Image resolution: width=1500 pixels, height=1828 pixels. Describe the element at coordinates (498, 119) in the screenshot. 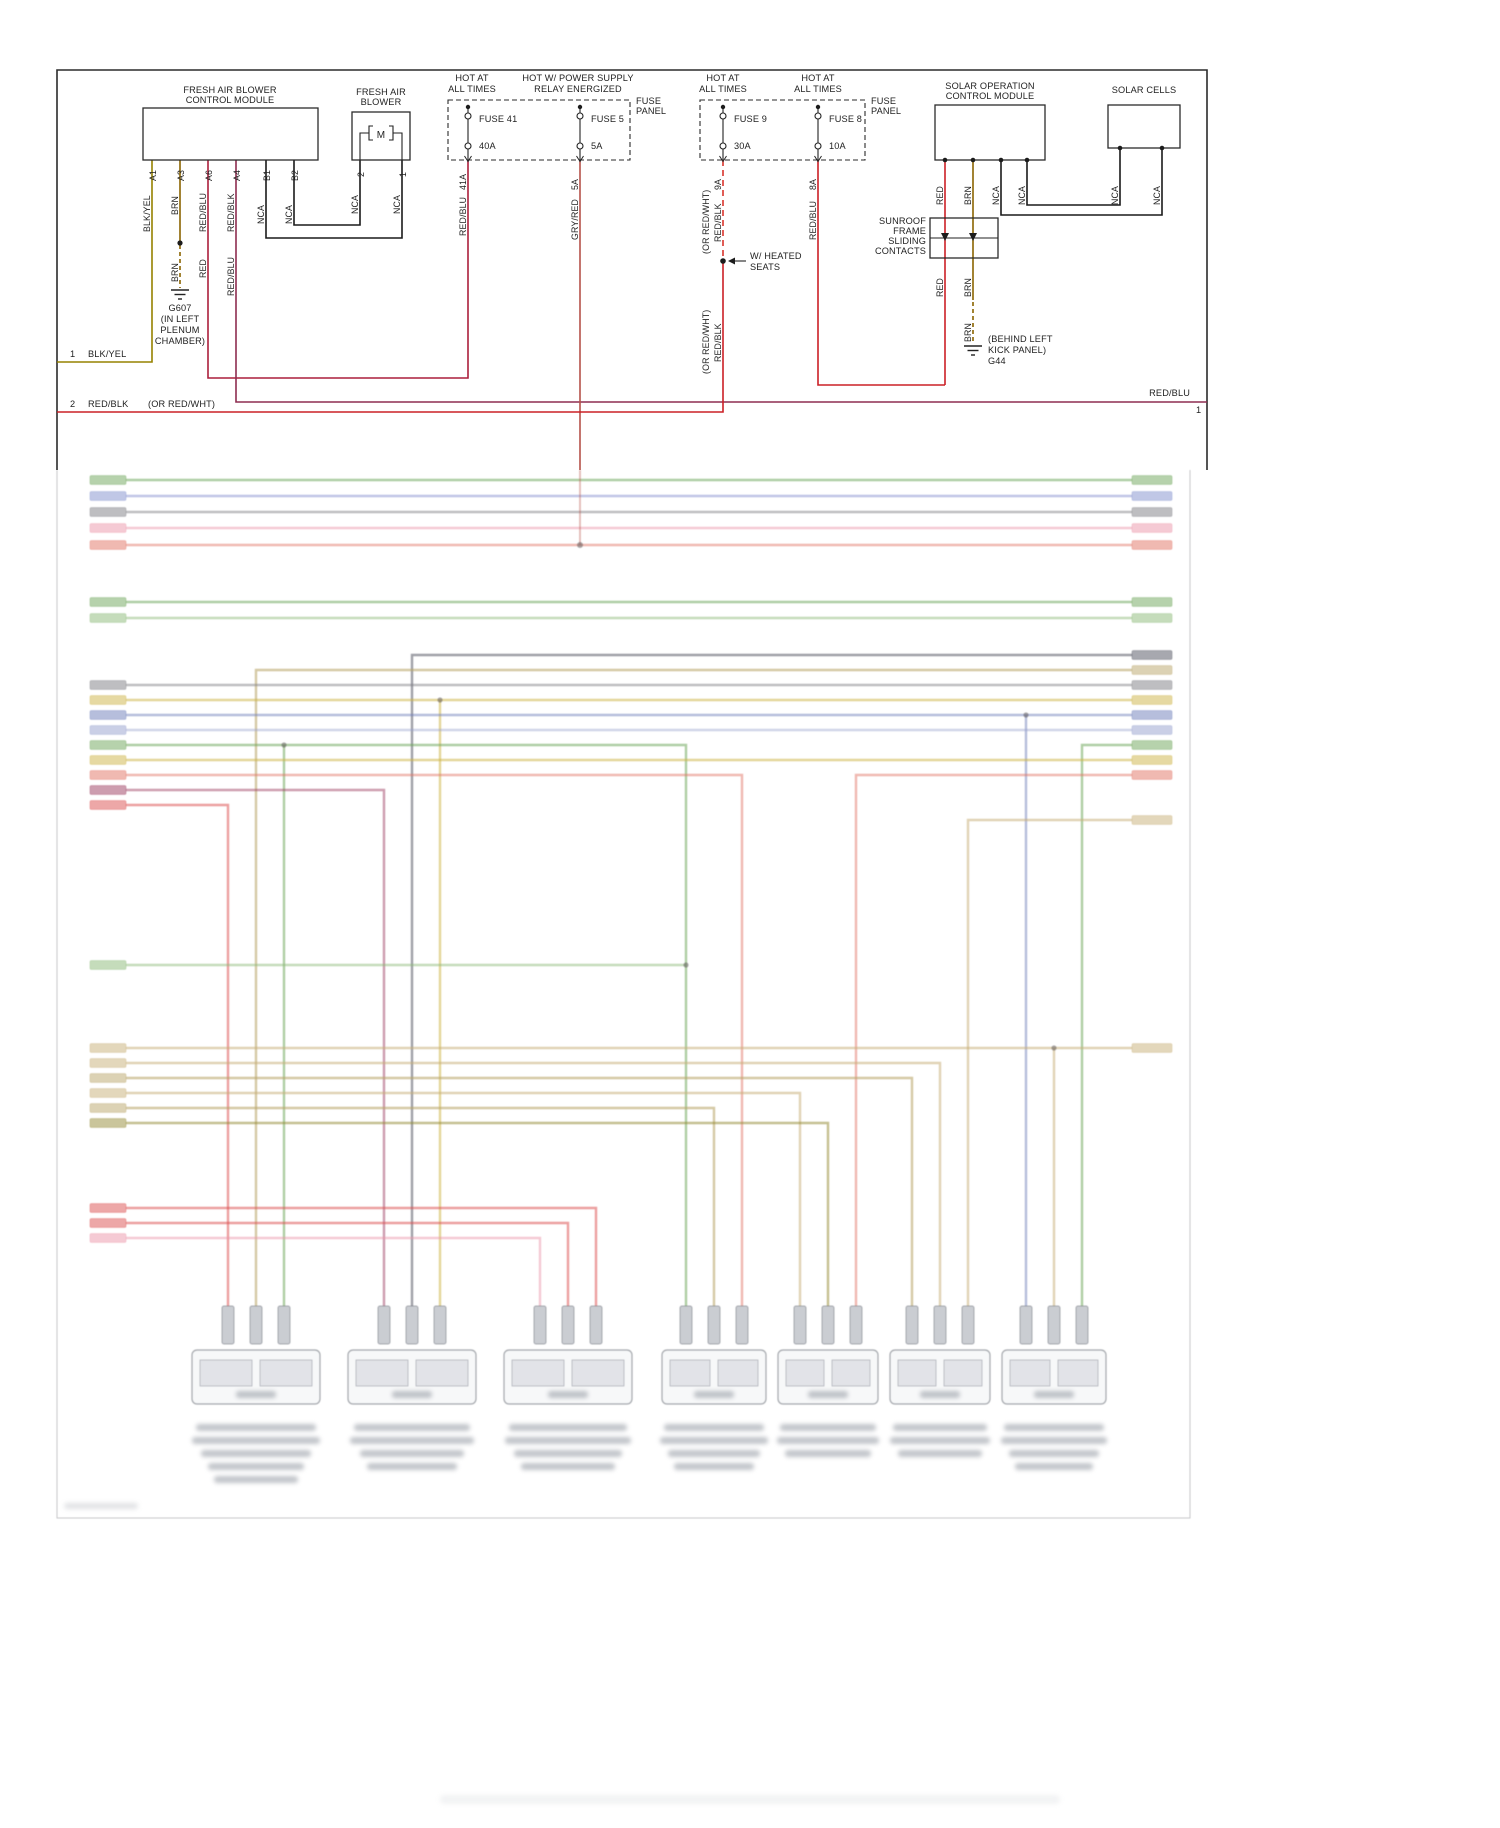

I see `label-fuse41: FUSE 41` at that location.